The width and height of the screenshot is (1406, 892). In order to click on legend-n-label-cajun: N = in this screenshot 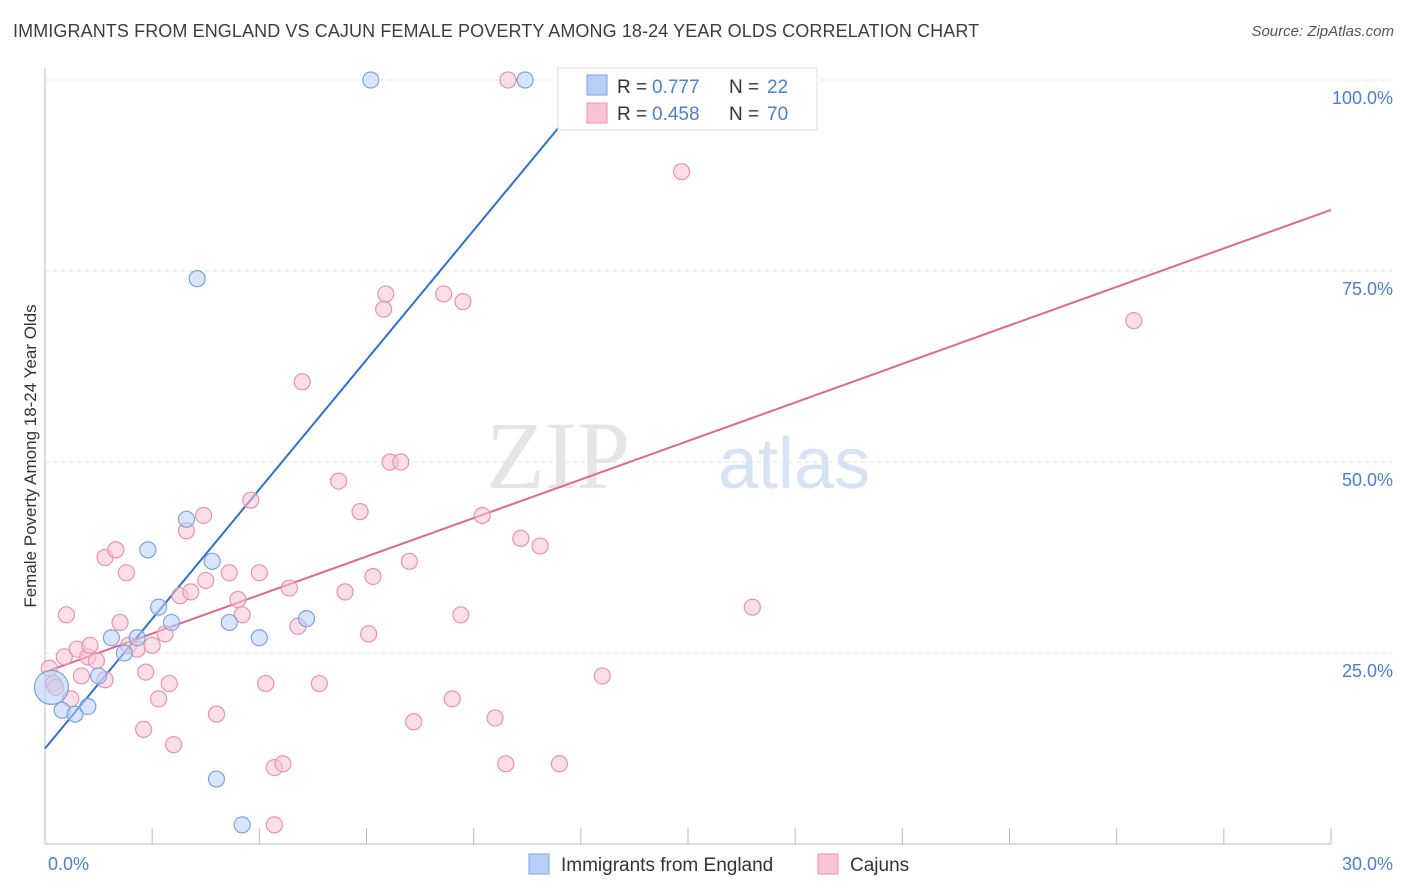, I will do `click(744, 114)`.